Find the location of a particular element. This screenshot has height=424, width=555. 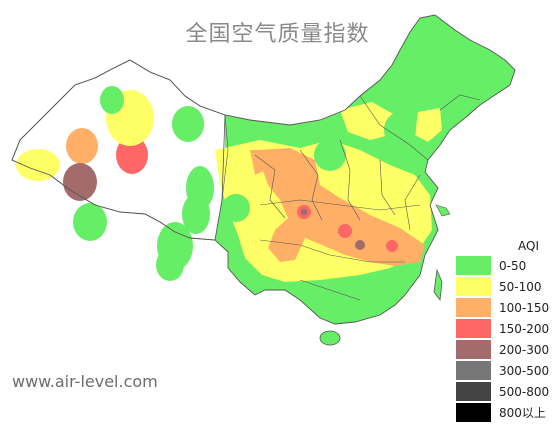

legend-item: 800以上 is located at coordinates (503, 412).